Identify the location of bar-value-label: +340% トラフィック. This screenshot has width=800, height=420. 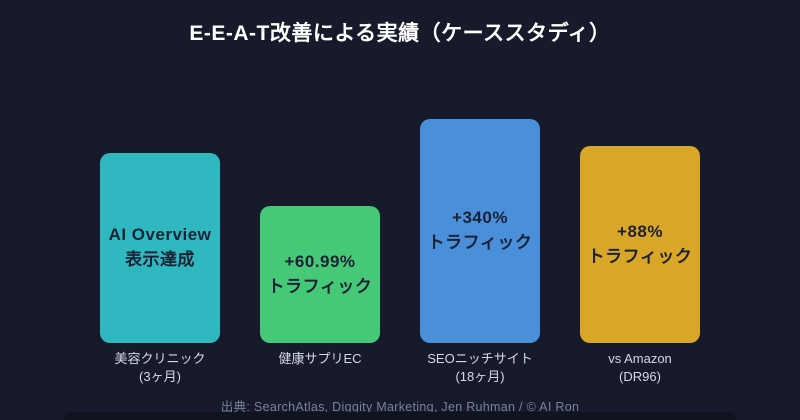
(480, 230).